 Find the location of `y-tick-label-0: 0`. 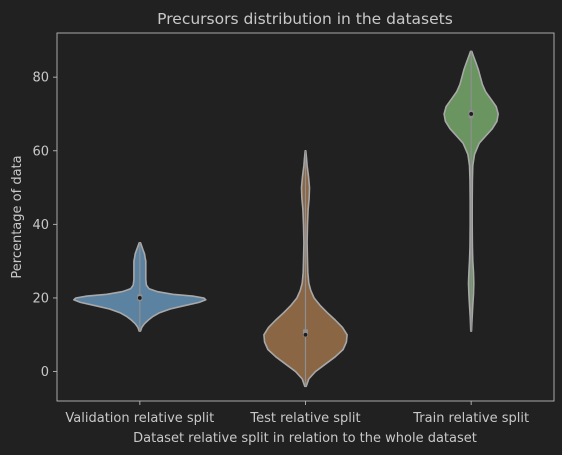

y-tick-label-0: 0 is located at coordinates (45, 372).